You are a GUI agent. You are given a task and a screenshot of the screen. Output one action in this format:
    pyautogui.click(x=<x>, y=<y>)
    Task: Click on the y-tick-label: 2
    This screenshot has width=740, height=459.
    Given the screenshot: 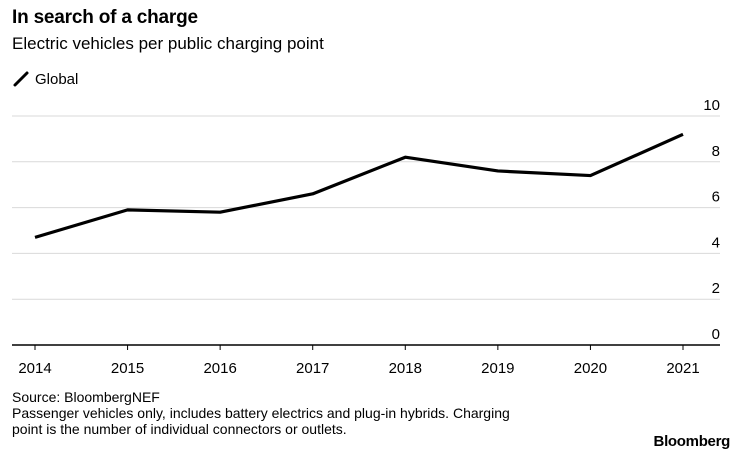 What is the action you would take?
    pyautogui.click(x=716, y=288)
    